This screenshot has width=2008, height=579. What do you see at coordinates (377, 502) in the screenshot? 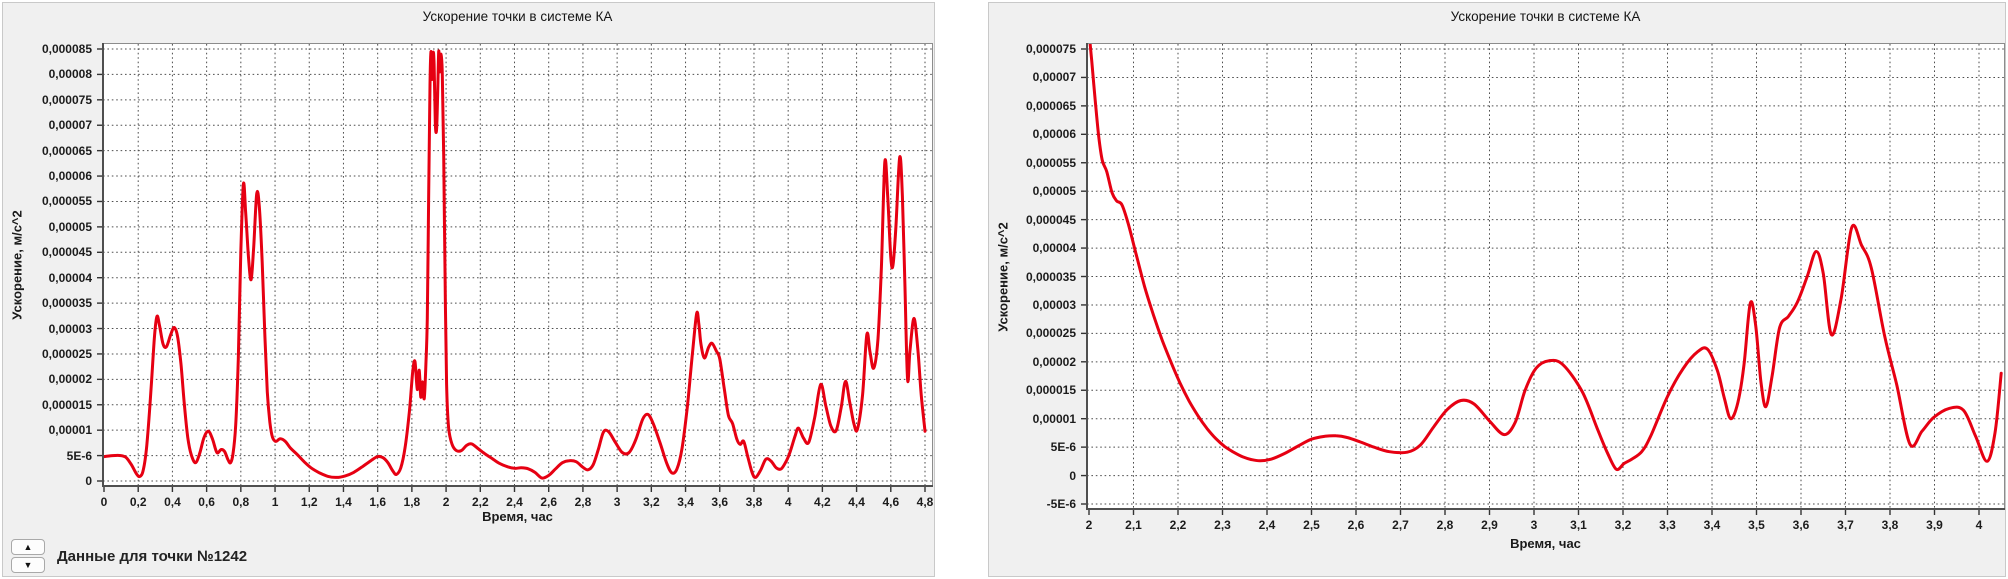
I see `x-tick-label: 1,6` at bounding box center [377, 502].